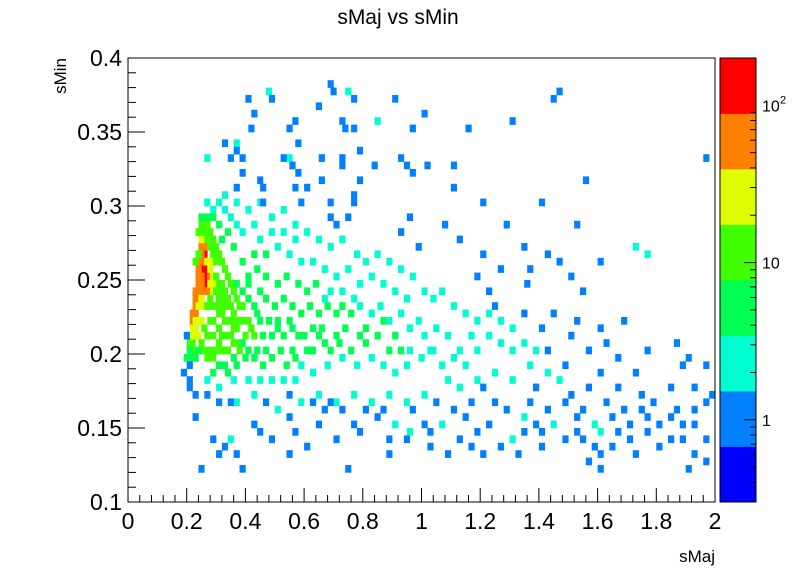 This screenshot has height=572, width=796. I want to click on palette-swatch, so click(738, 252).